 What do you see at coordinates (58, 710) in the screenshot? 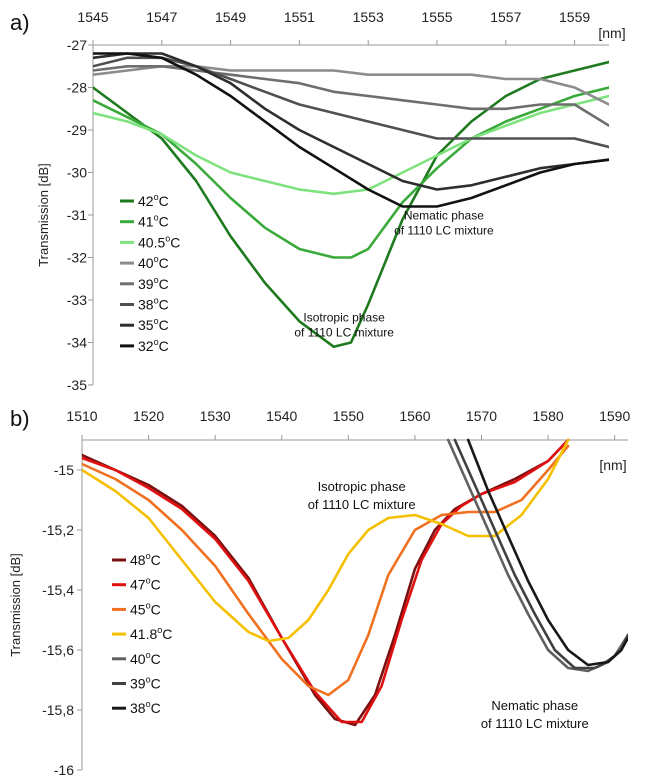
I see `y-tick-label: -15,8` at bounding box center [58, 710].